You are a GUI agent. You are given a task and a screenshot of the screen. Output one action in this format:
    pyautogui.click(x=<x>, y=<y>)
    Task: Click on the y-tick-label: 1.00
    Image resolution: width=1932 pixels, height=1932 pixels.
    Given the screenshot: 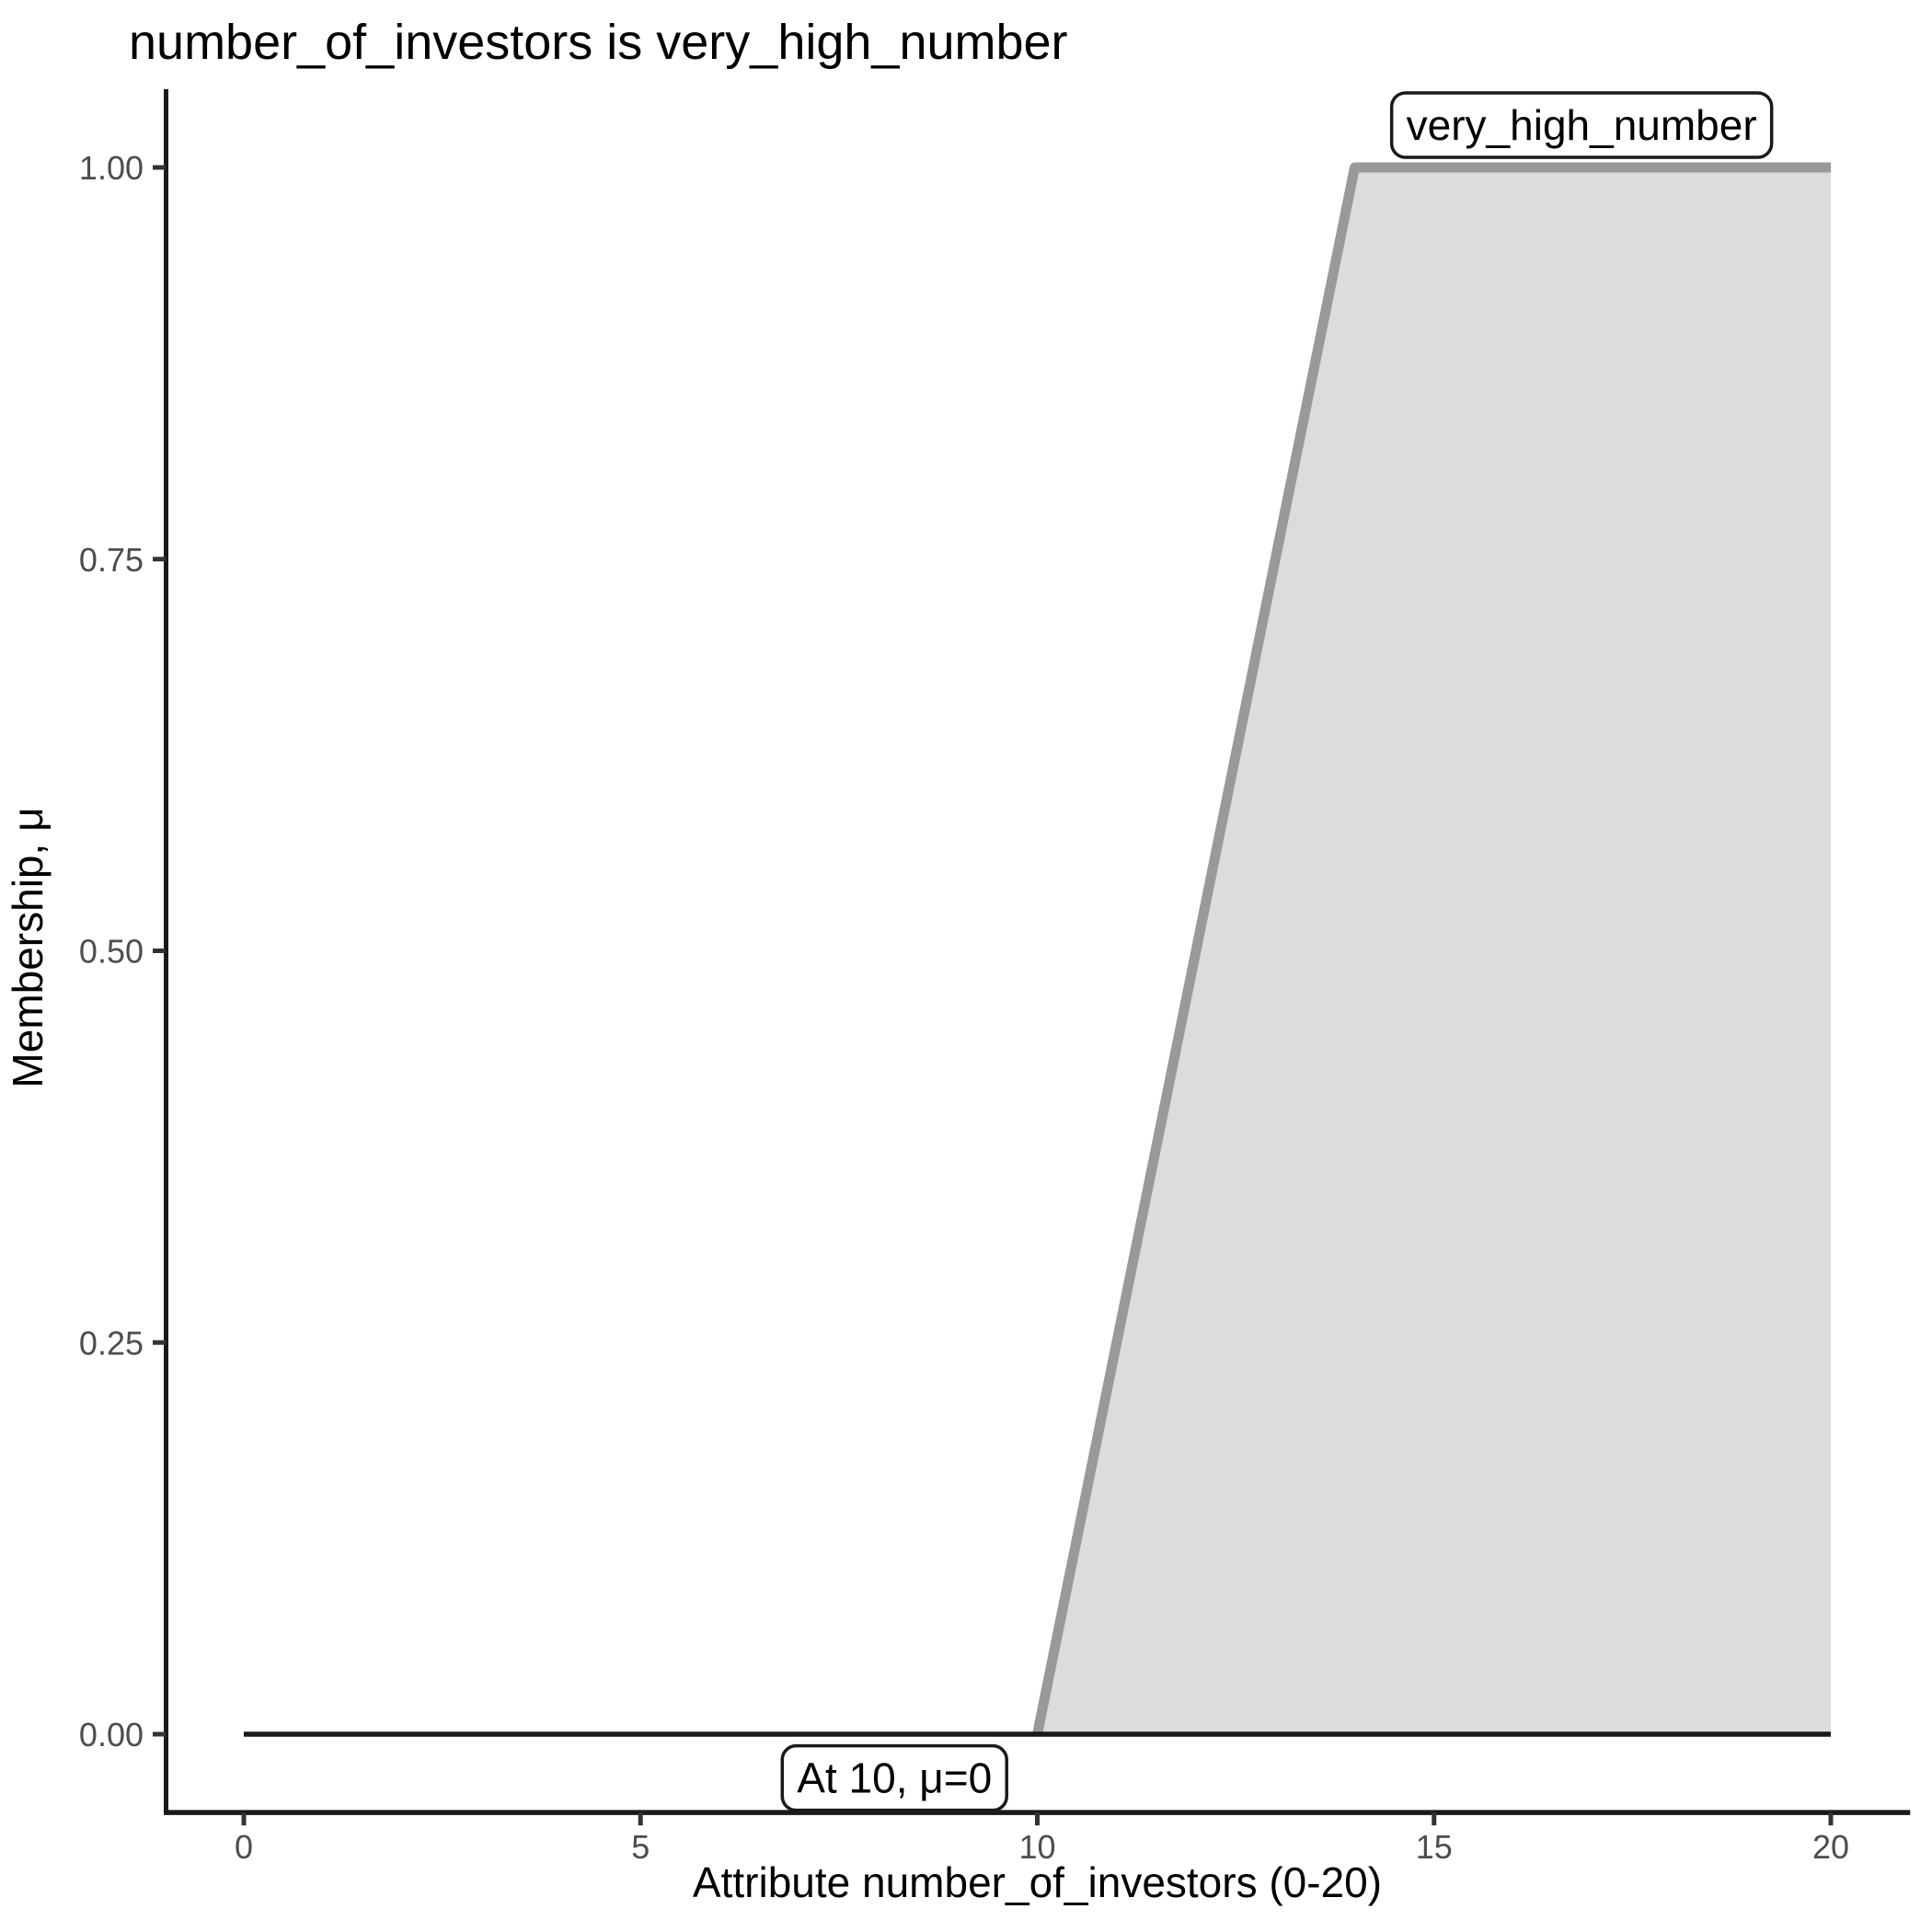 What is the action you would take?
    pyautogui.click(x=111, y=168)
    